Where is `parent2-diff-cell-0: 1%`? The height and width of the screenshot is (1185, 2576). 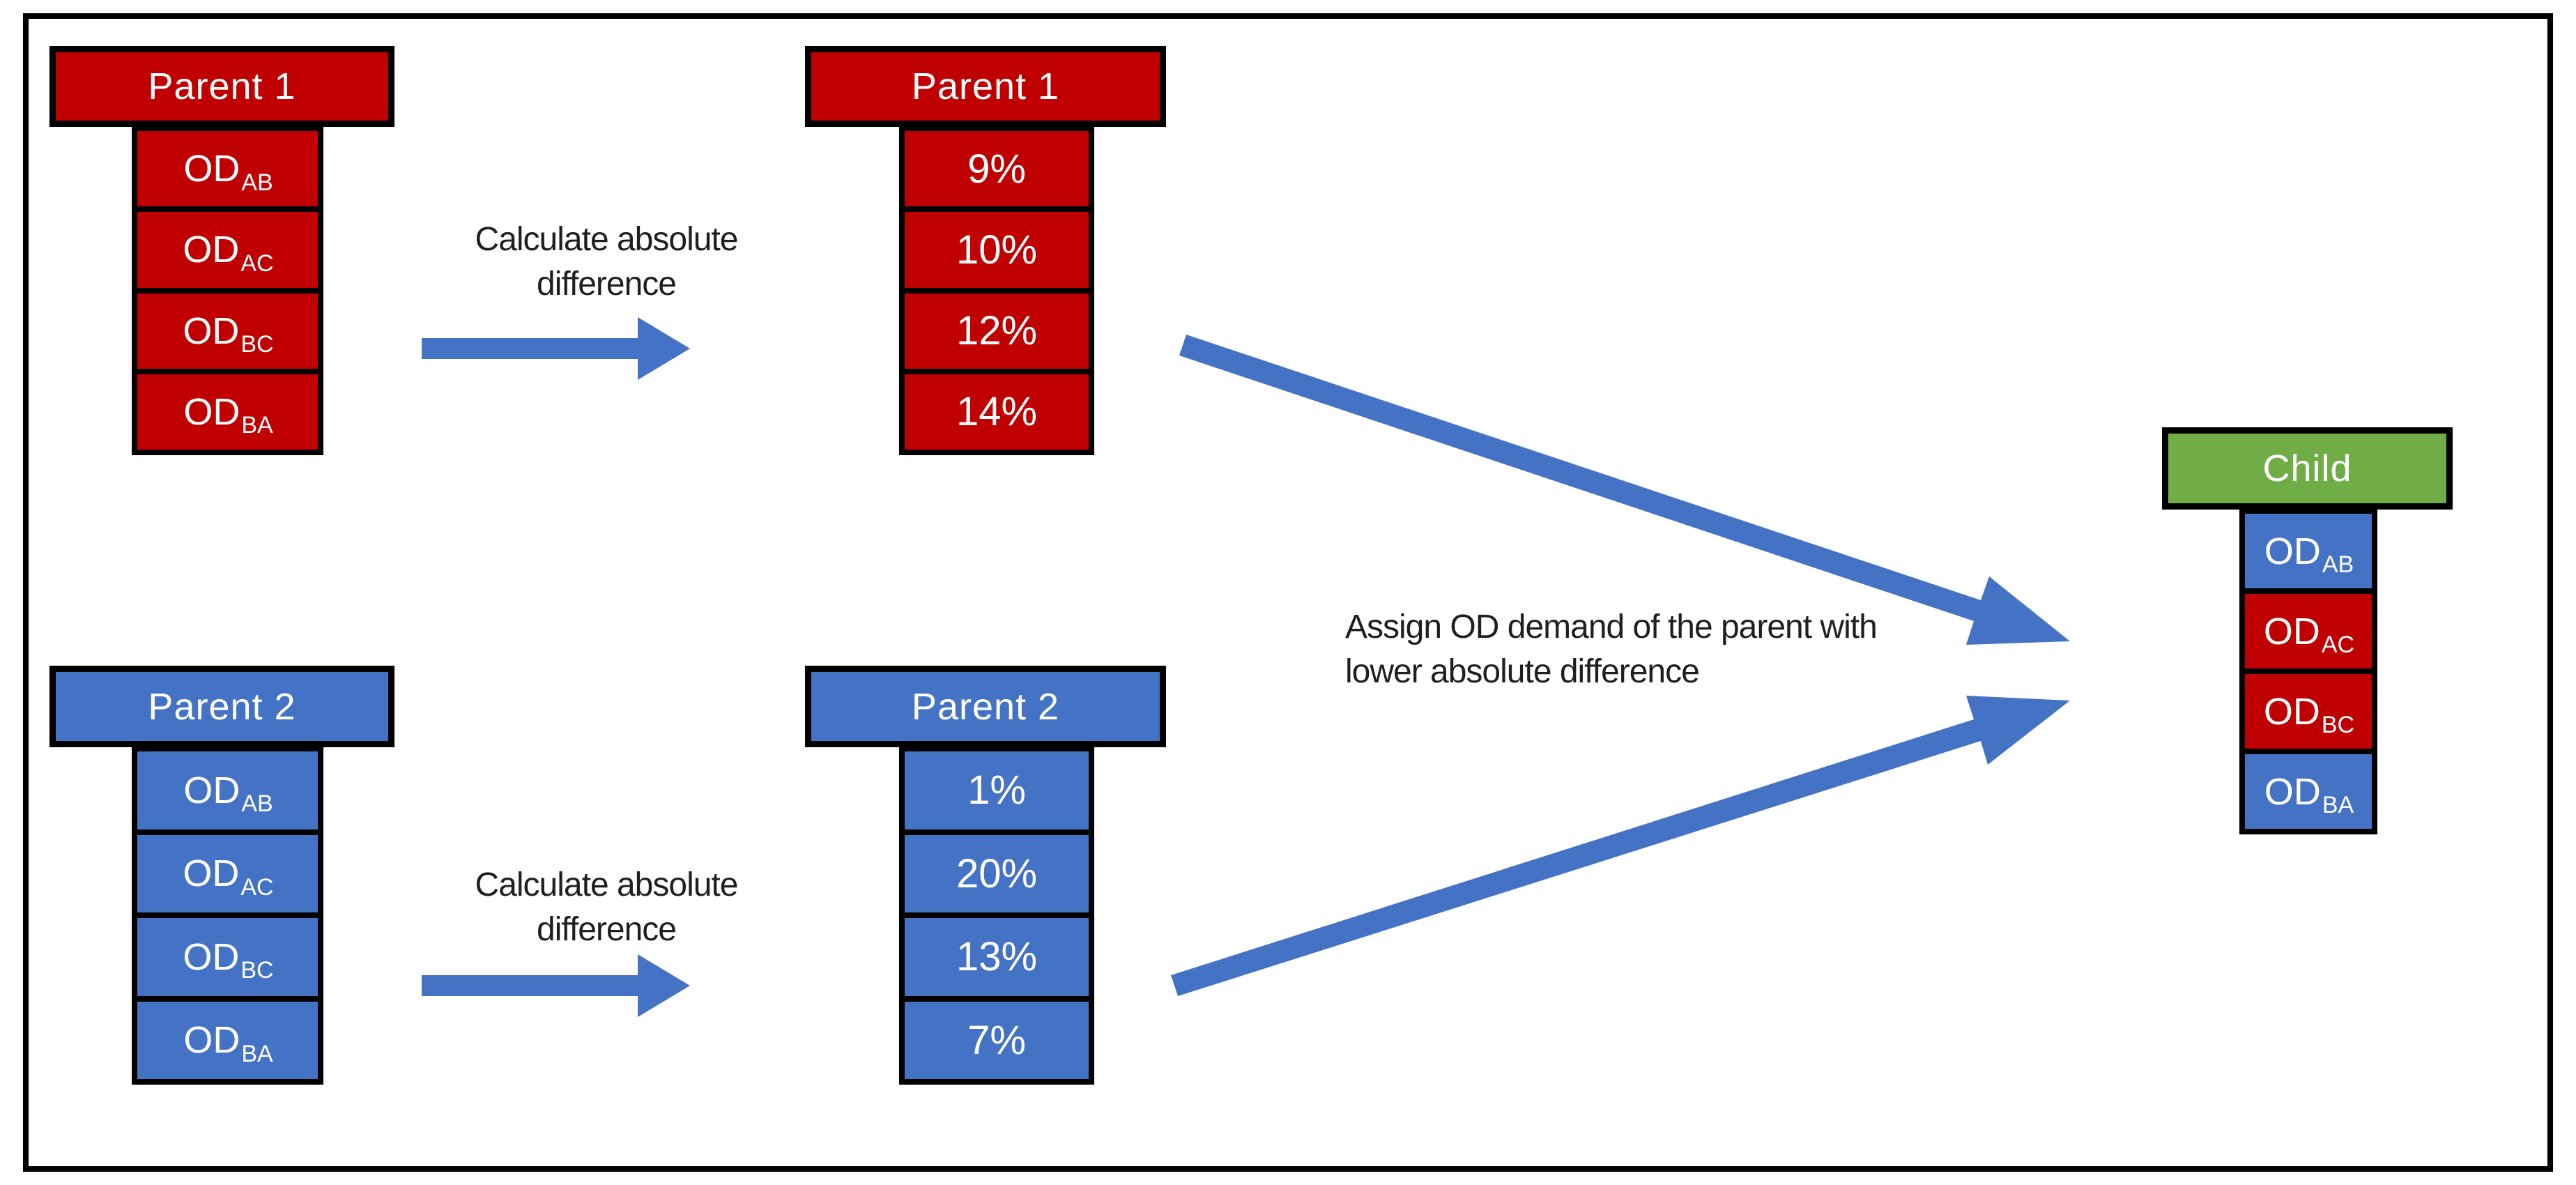
parent2-diff-cell-0: 1% is located at coordinates (996, 790).